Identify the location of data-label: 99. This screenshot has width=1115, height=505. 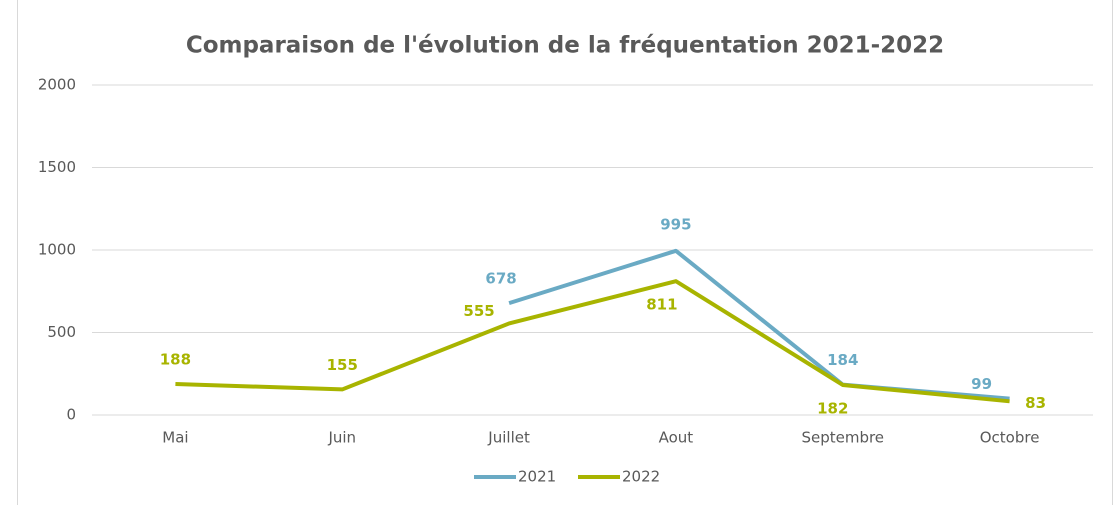
(981, 384).